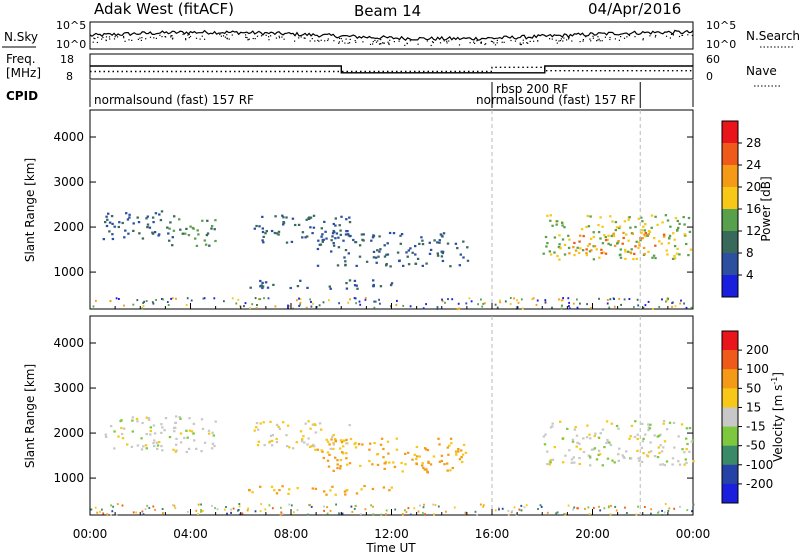  What do you see at coordinates (757, 369) in the screenshot?
I see `colorbar-tick-label: 100` at bounding box center [757, 369].